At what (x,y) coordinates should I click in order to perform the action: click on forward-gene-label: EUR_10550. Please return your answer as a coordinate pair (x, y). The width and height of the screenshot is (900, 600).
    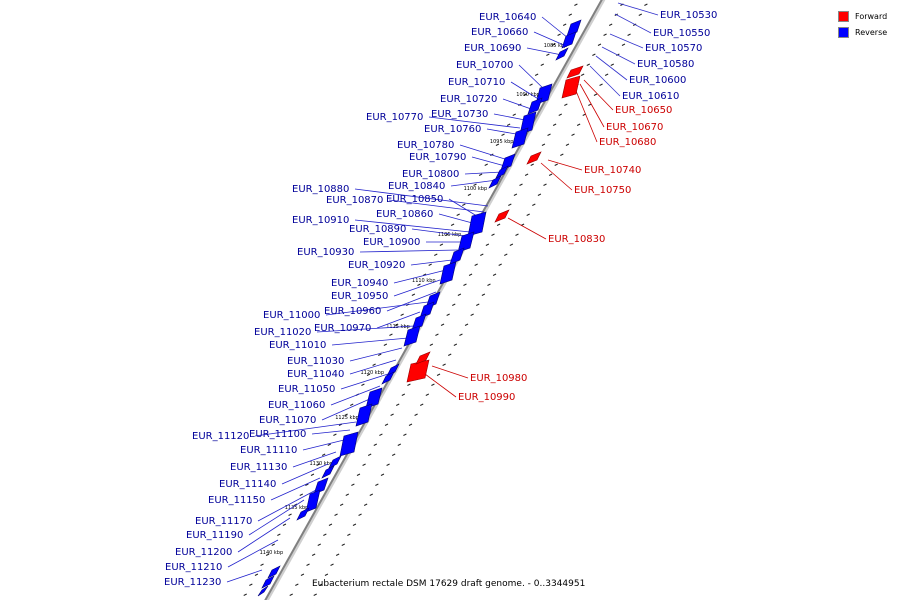
    Looking at the image, I should click on (681, 33).